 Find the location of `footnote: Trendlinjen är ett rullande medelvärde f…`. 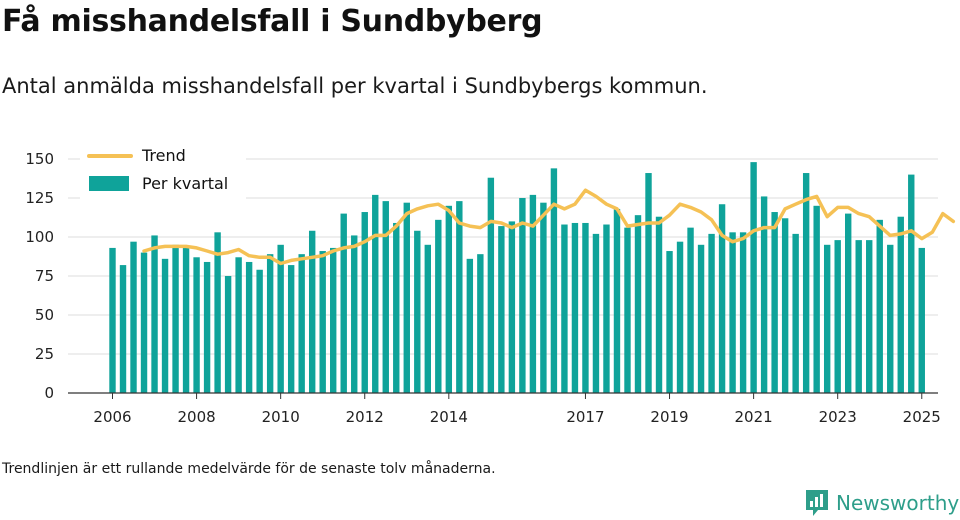

footnote: Trendlinjen är ett rullande medelvärde f… is located at coordinates (249, 469).